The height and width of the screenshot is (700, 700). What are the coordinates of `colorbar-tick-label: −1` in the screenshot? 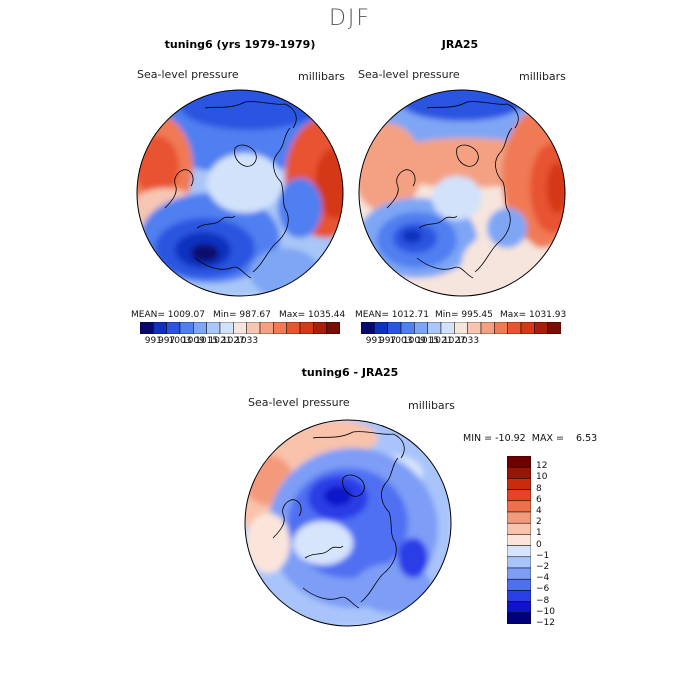 It's located at (543, 555).